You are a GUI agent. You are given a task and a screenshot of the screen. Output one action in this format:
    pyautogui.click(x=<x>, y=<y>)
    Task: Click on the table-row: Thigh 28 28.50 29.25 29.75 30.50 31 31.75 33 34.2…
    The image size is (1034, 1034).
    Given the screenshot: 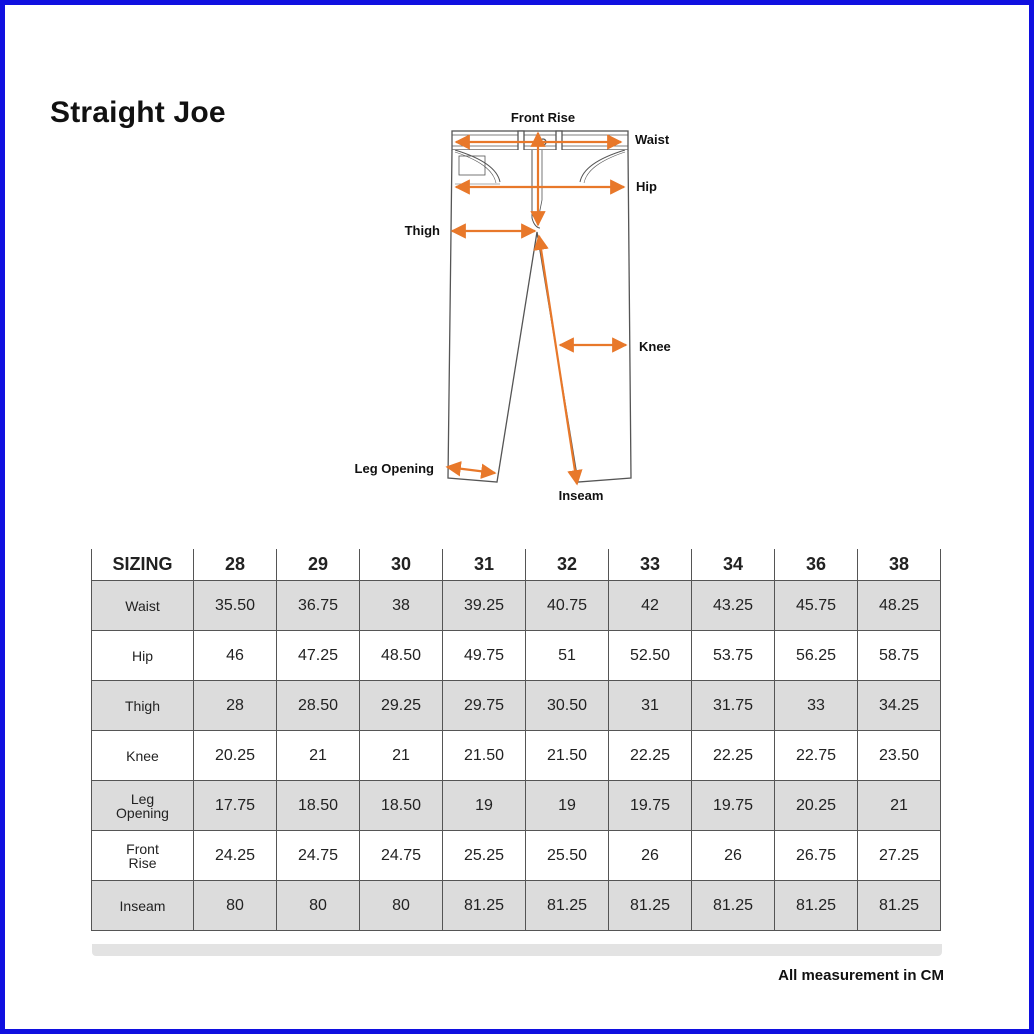 What is the action you would take?
    pyautogui.click(x=516, y=705)
    